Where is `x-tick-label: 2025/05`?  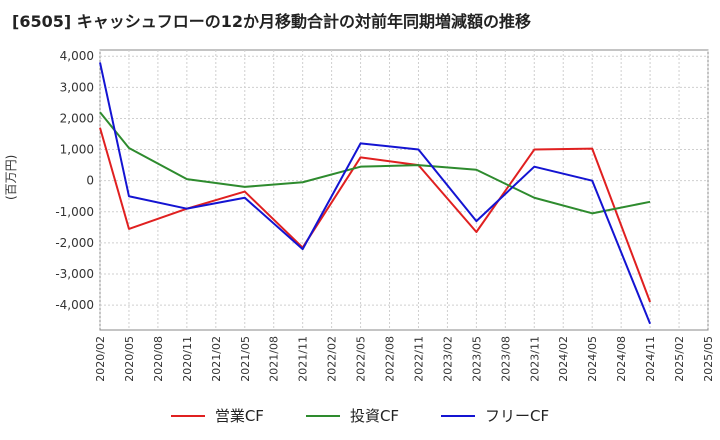
x-tick-label: 2025/05 is located at coordinates (708, 359).